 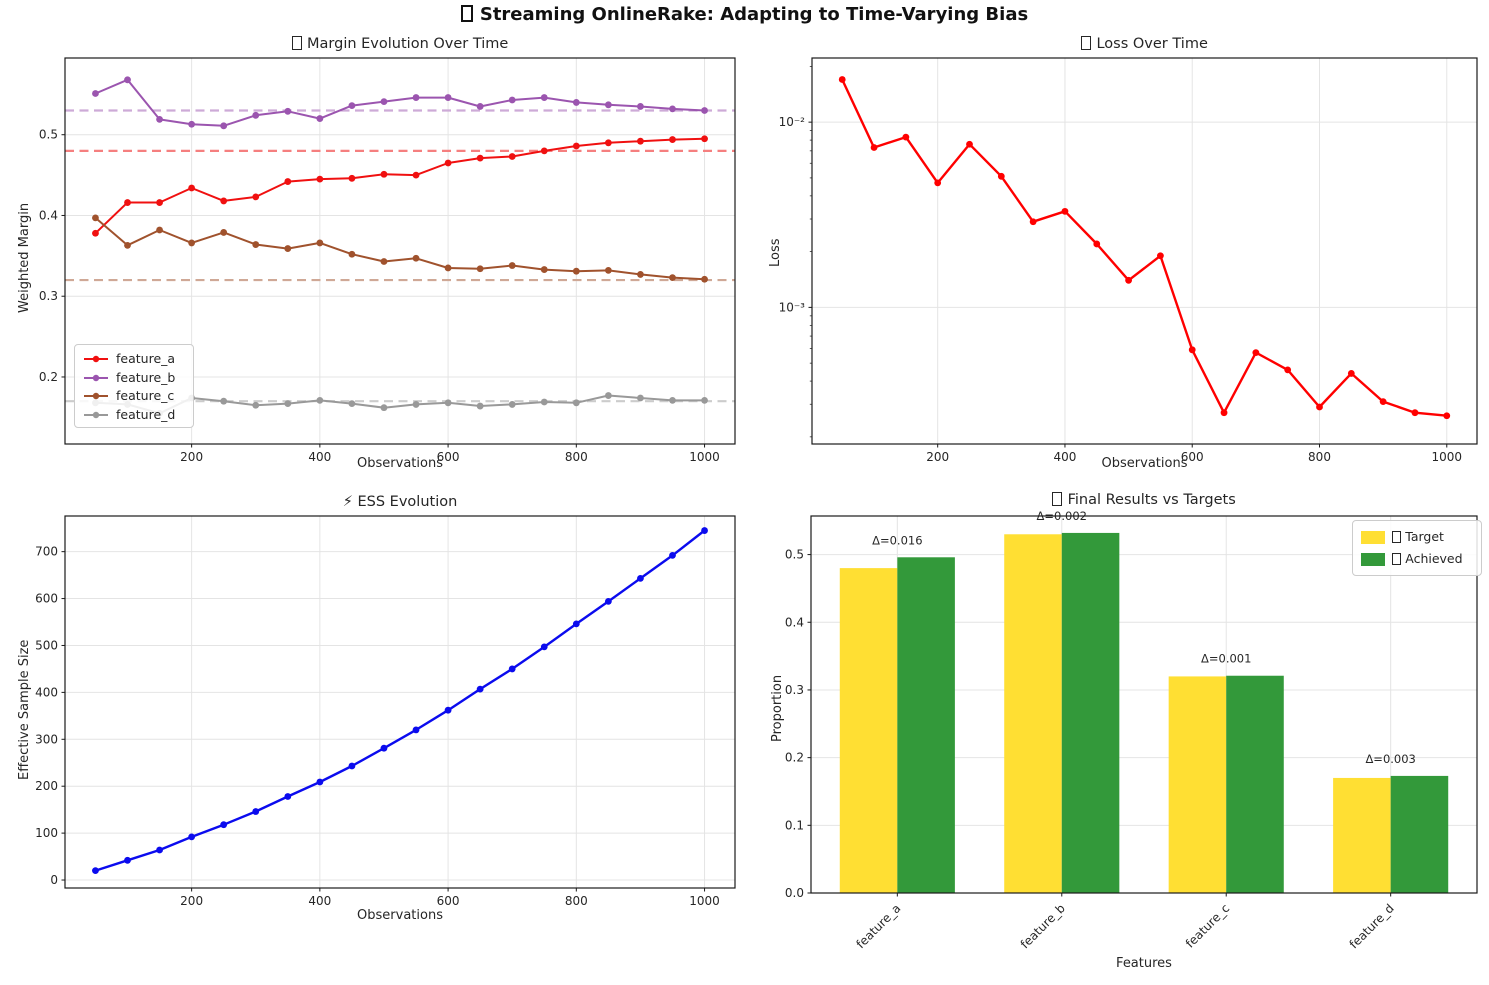 What do you see at coordinates (1417, 548) in the screenshot?
I see `final-results-legend: Target Achieved` at bounding box center [1417, 548].